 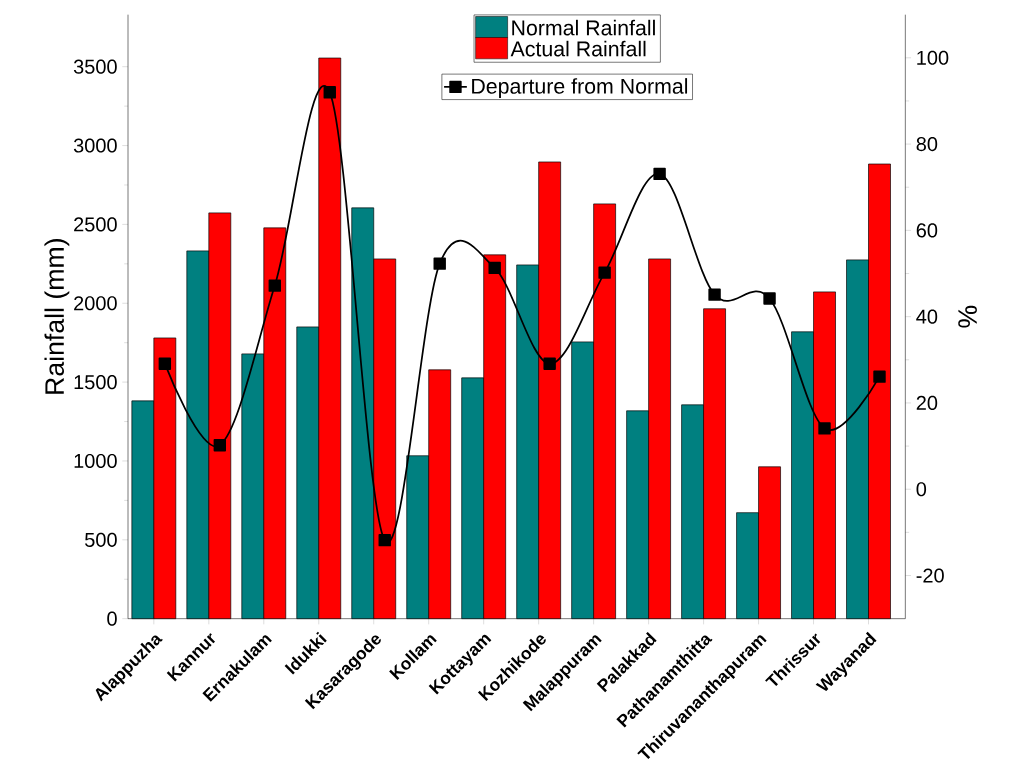 What do you see at coordinates (967, 316) in the screenshot?
I see `y2-axis-title: %` at bounding box center [967, 316].